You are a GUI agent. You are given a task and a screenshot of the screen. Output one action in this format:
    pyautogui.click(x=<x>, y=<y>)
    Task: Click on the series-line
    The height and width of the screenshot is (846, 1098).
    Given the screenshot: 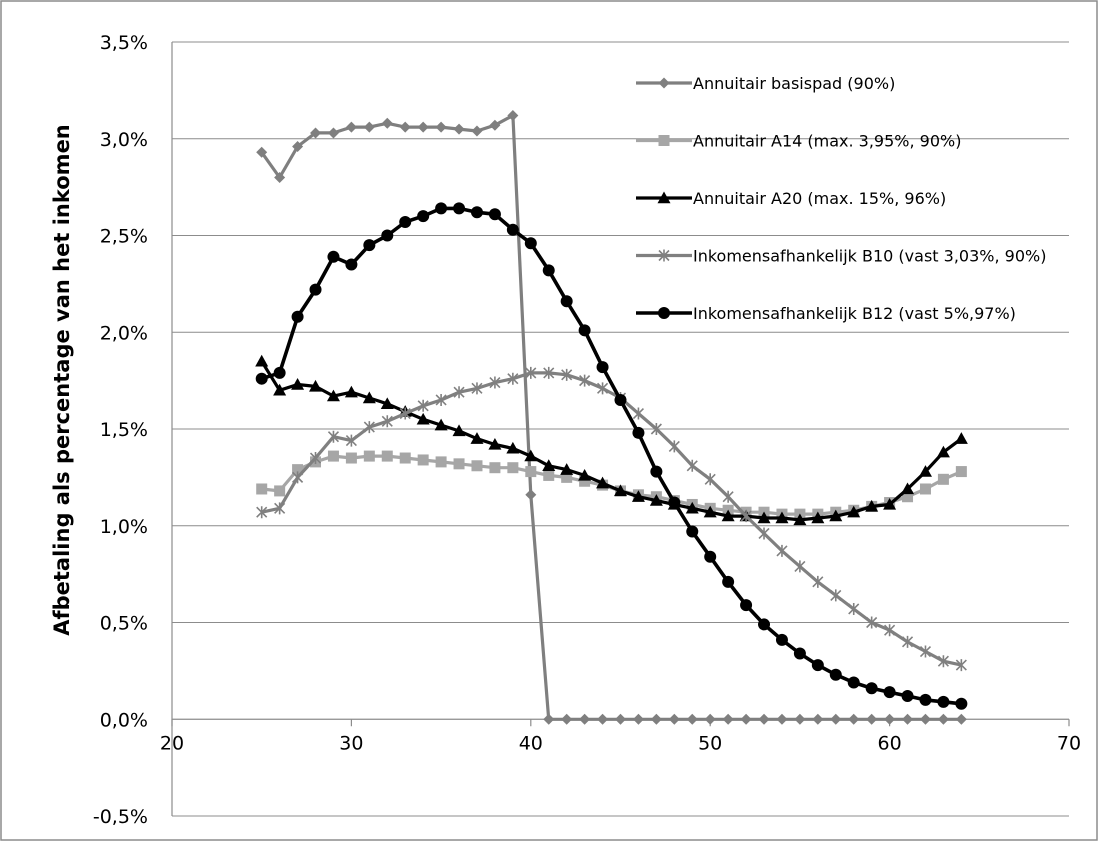 What is the action you would take?
    pyautogui.click(x=611, y=441)
    